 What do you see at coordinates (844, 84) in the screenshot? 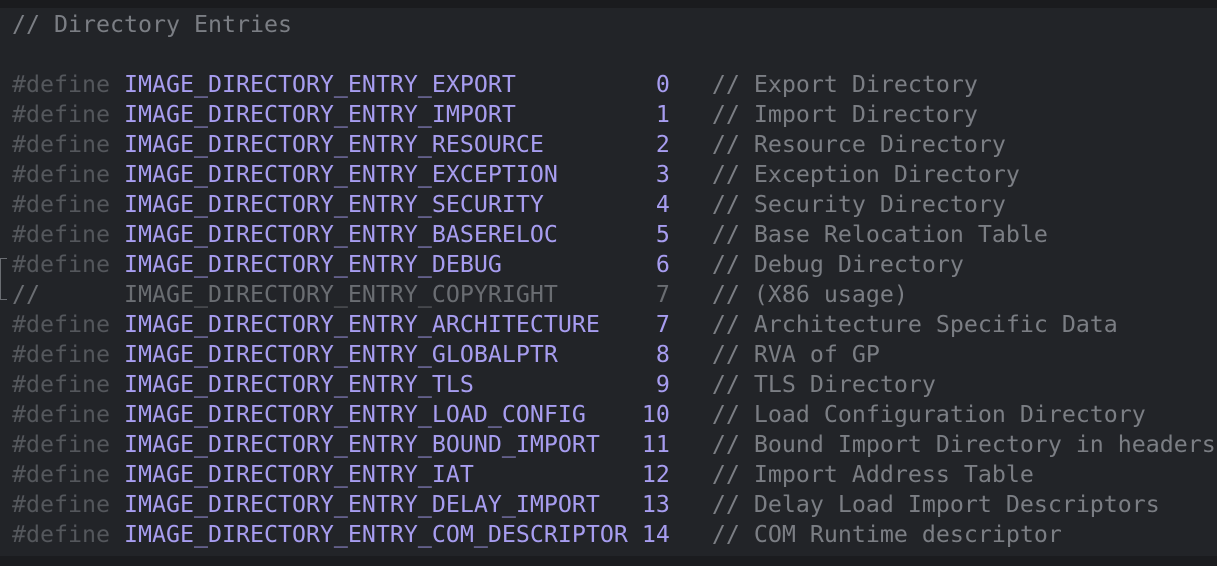
I see `line-comment: // Export Directory` at bounding box center [844, 84].